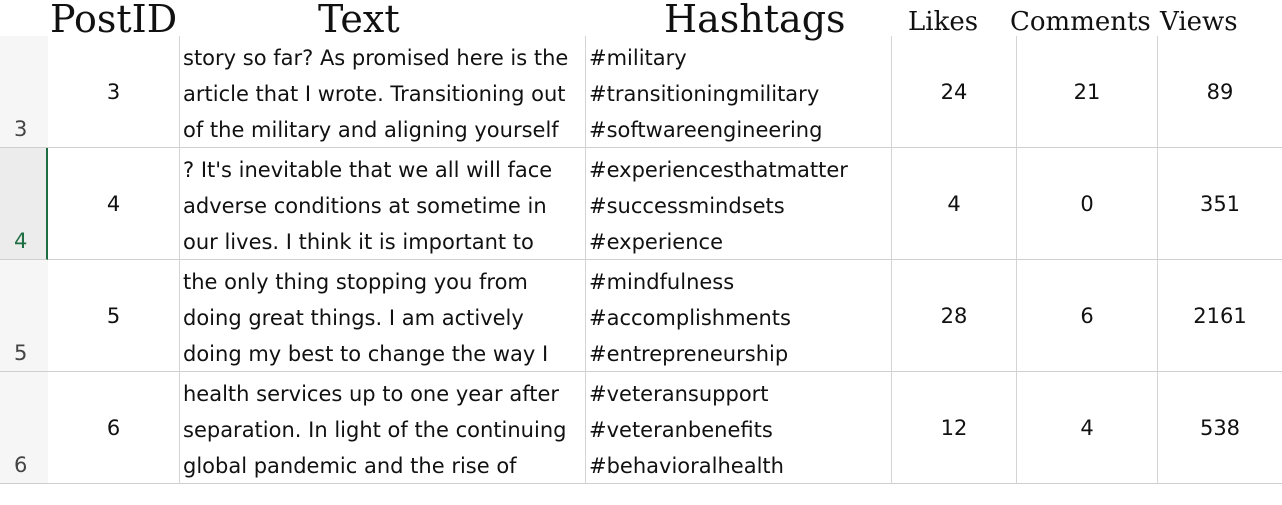 The image size is (1282, 505). What do you see at coordinates (366, 354) in the screenshot?
I see `text-line: doing my best to change the way I` at bounding box center [366, 354].